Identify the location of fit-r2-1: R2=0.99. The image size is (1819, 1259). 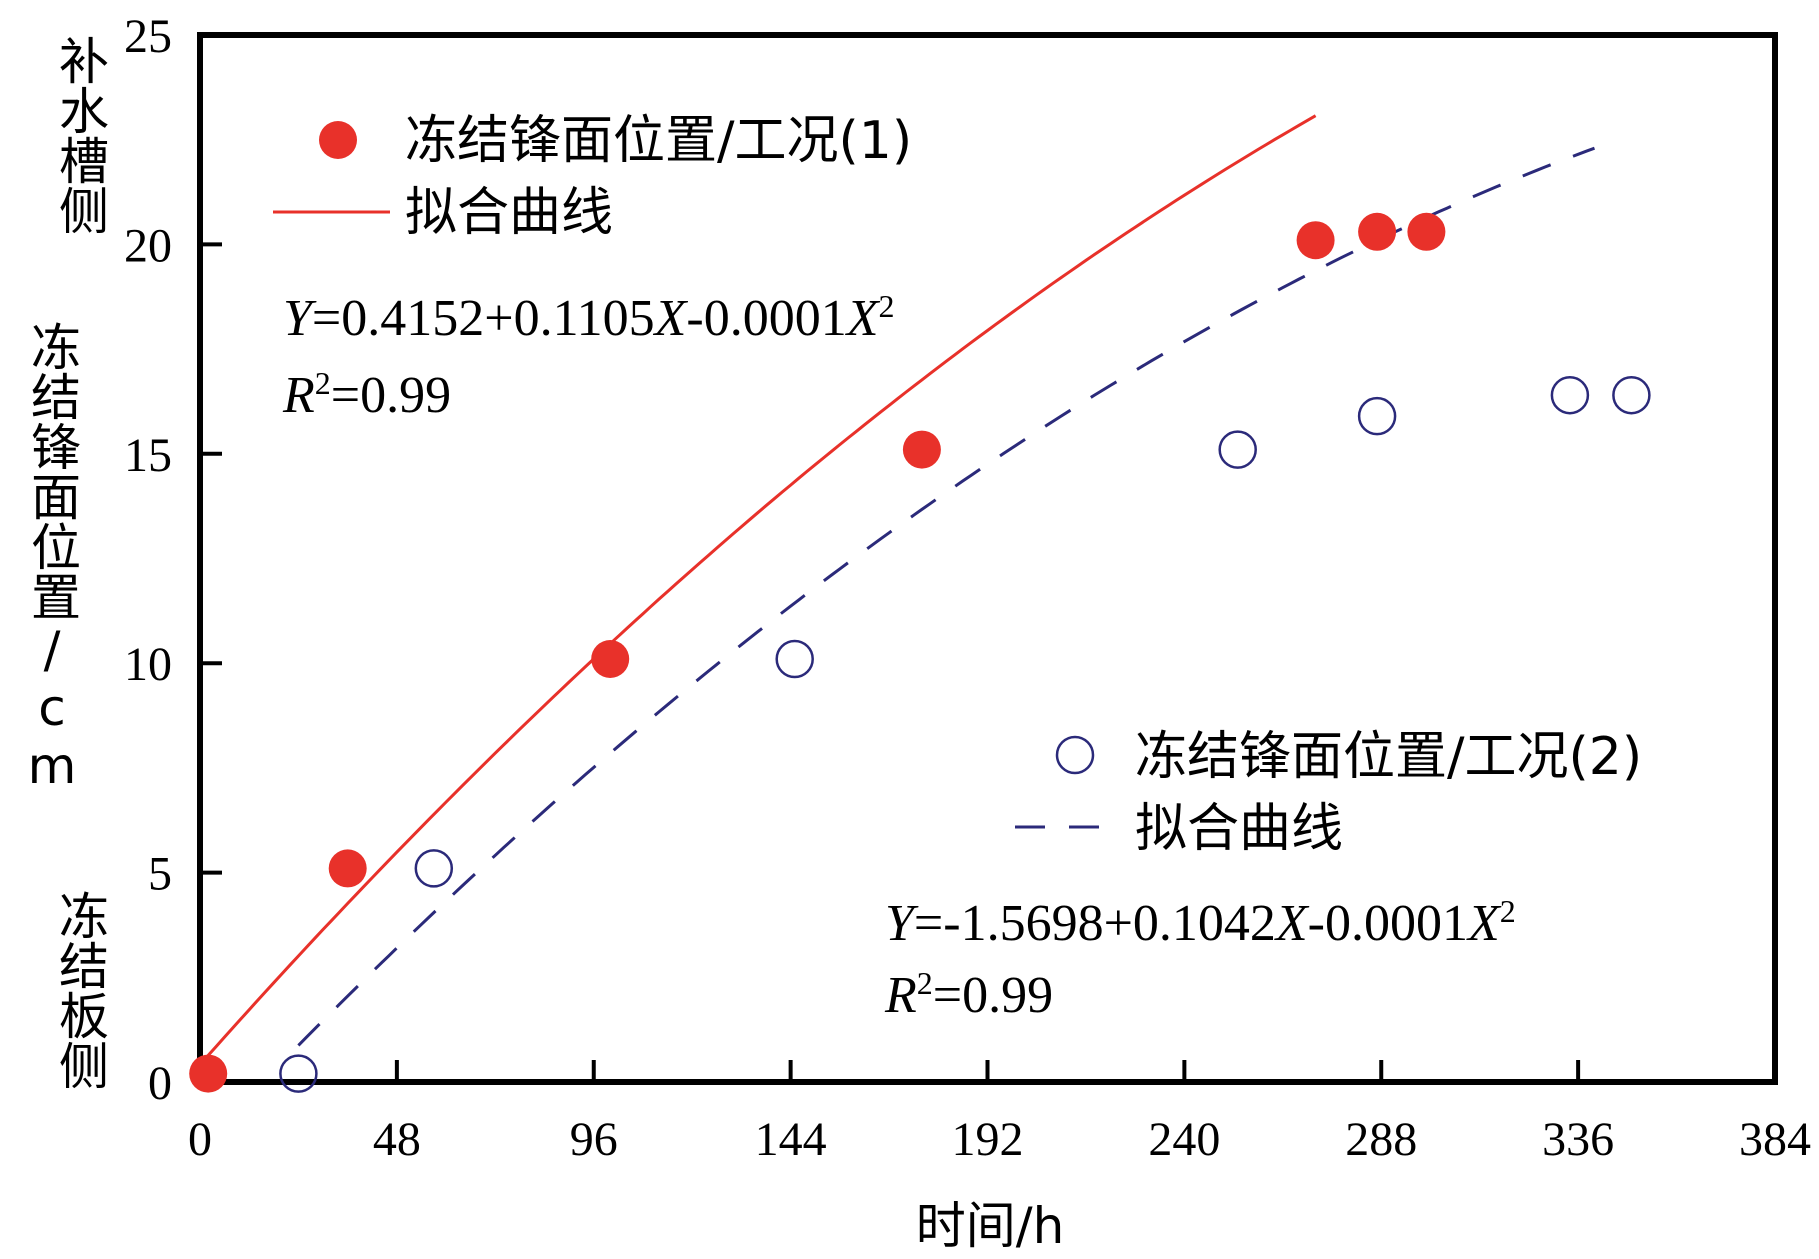
(366, 394).